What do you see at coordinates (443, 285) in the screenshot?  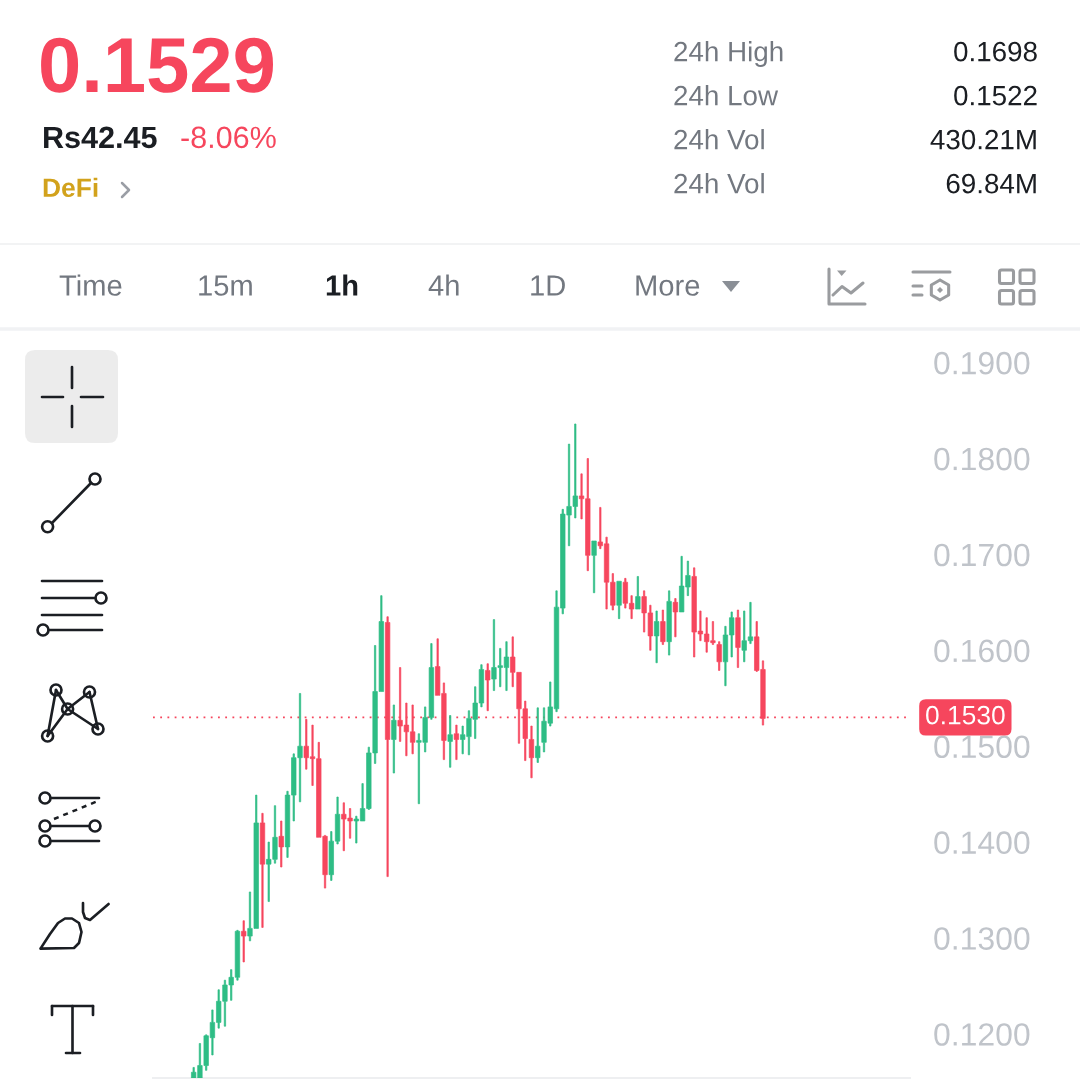 I see `text: 4h` at bounding box center [443, 285].